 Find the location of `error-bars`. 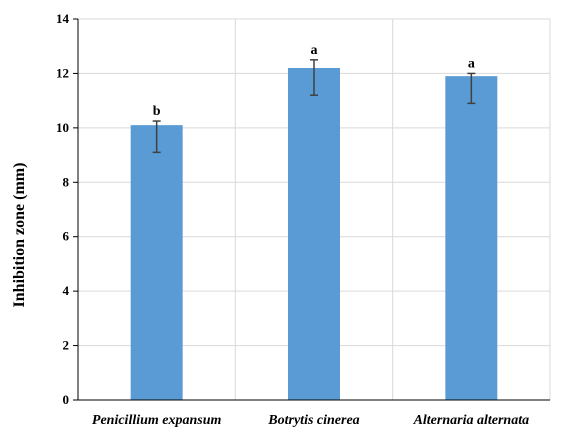

error-bars is located at coordinates (314, 106).